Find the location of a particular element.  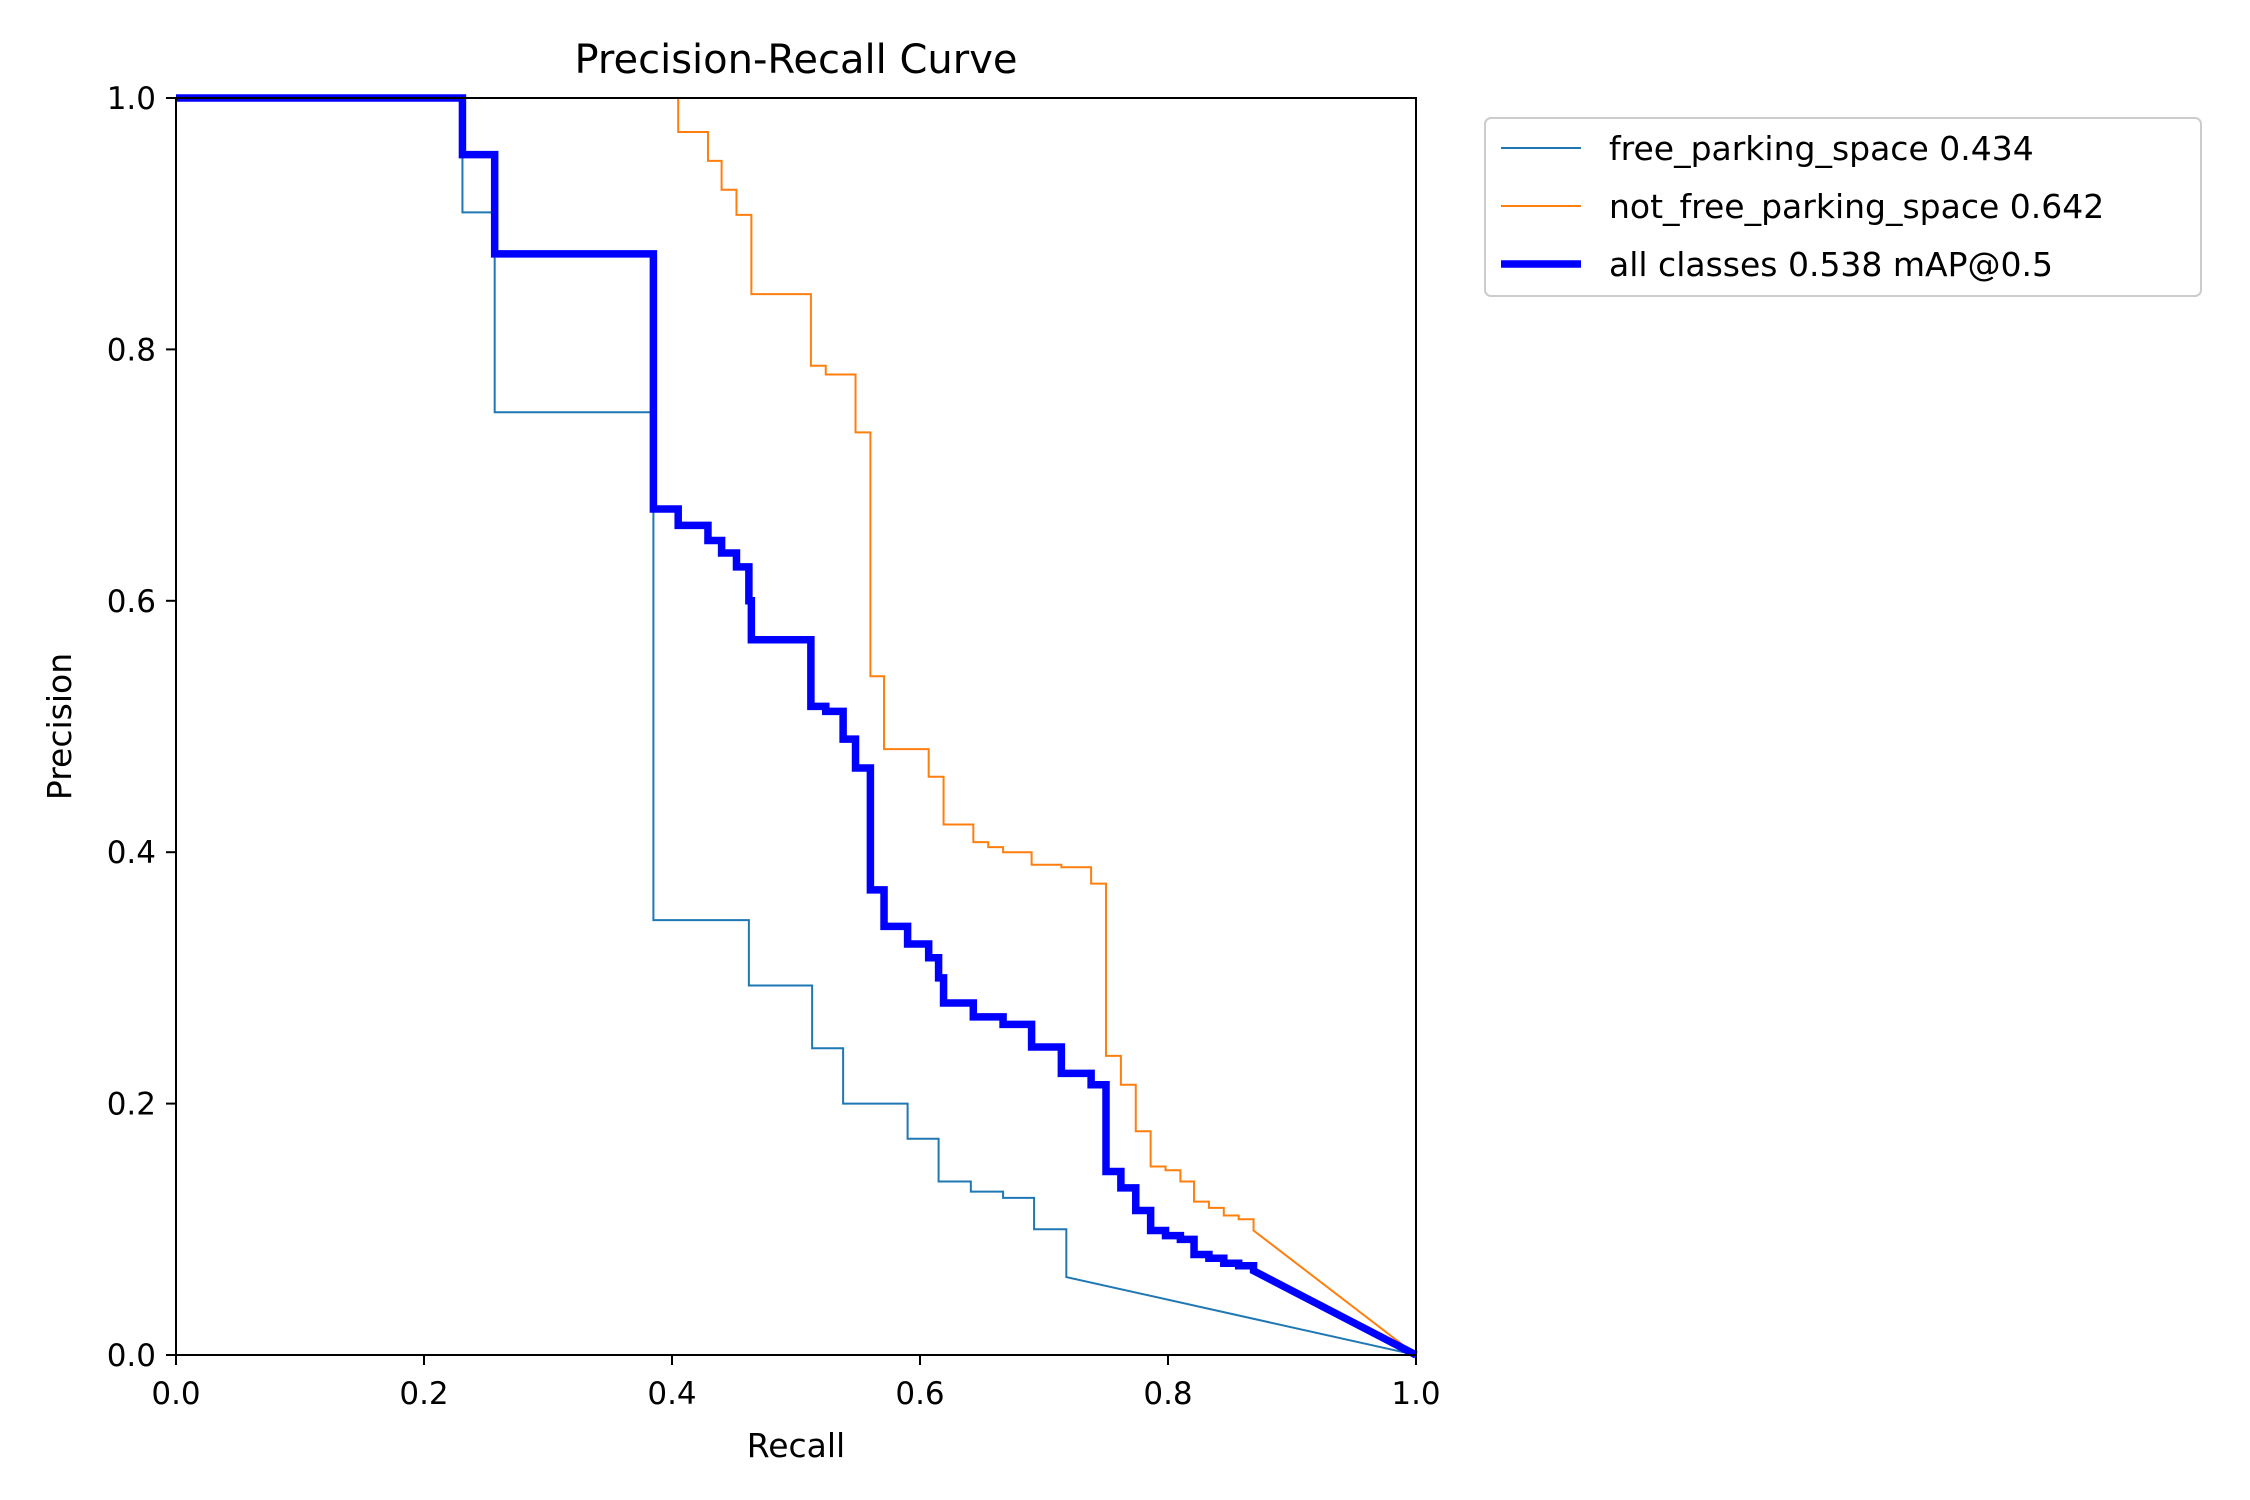

y-tick-label: 0.2 is located at coordinates (131, 1105).